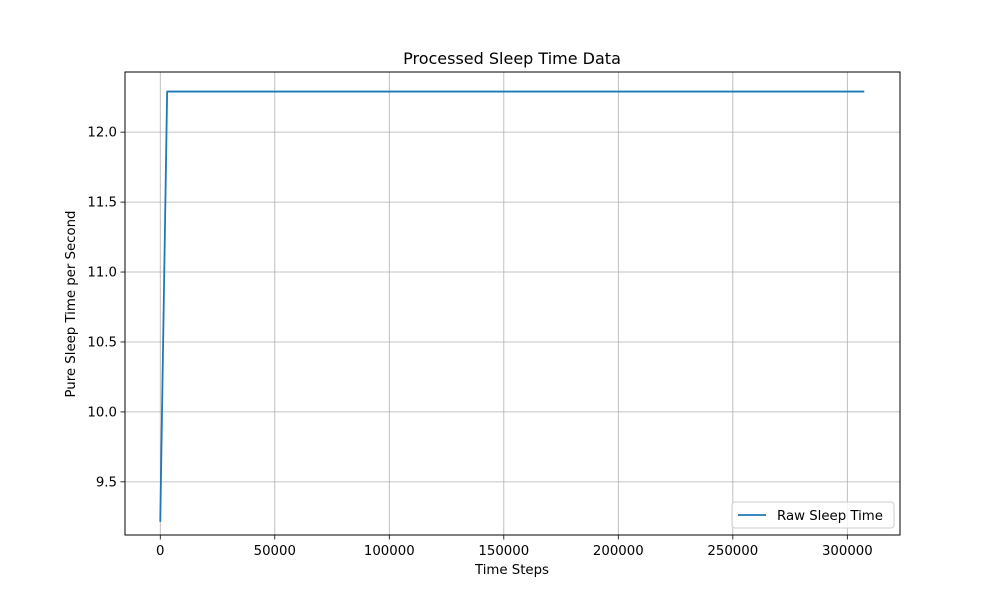 This screenshot has width=1000, height=600. What do you see at coordinates (106, 482) in the screenshot?
I see `y-tick-label: 9.5` at bounding box center [106, 482].